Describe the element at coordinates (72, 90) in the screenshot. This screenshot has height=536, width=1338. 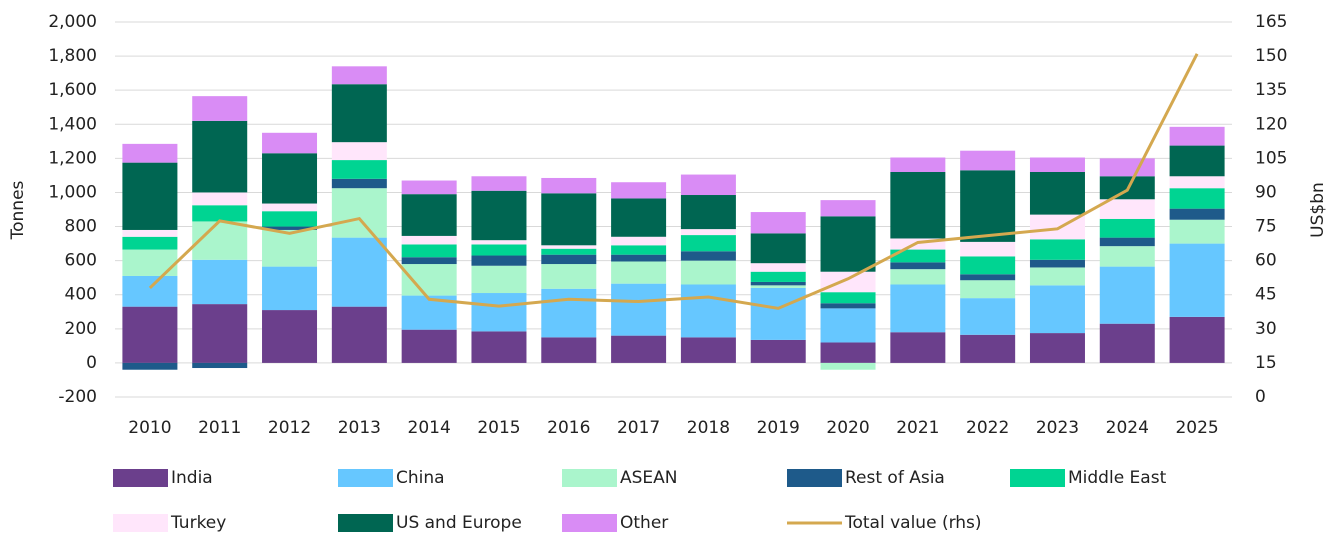
I see `y-tick-label: 1,600` at that location.